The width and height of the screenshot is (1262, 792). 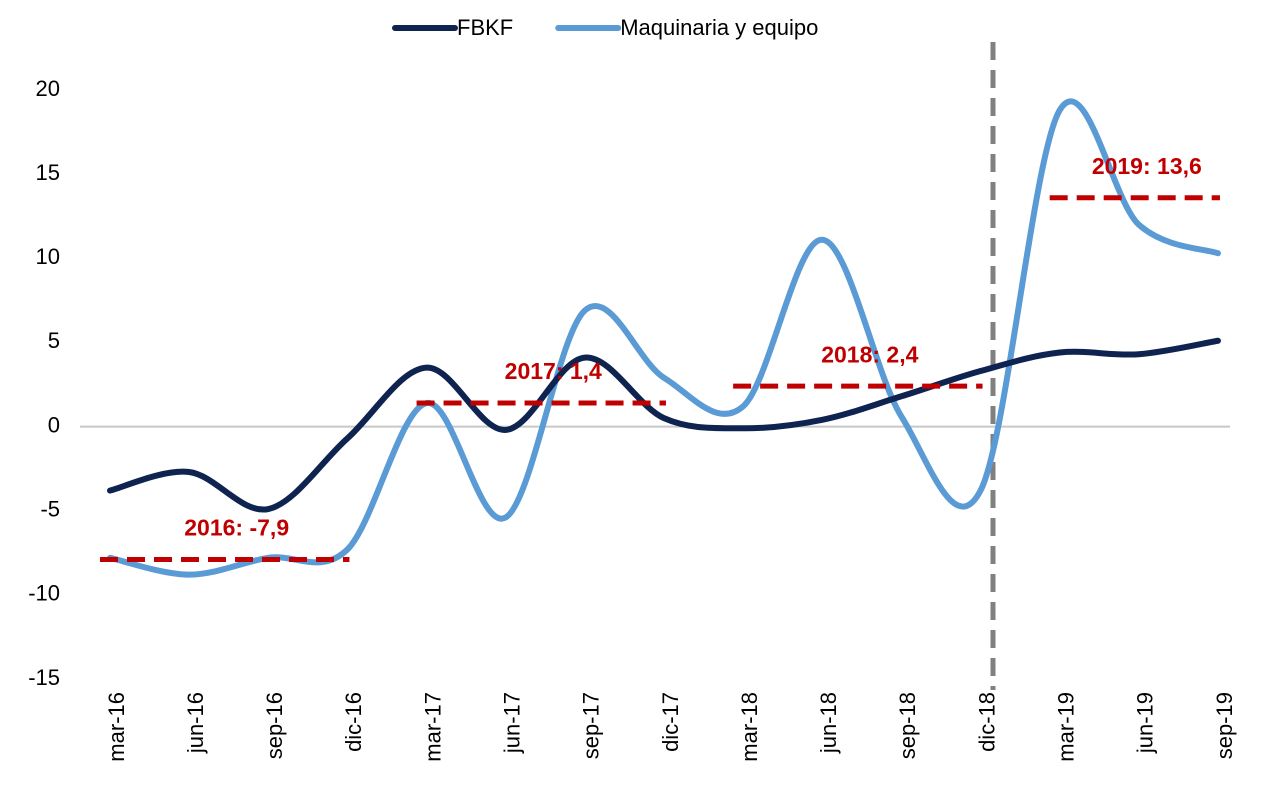 I want to click on average-label: 2018: 2,4, so click(x=869, y=354).